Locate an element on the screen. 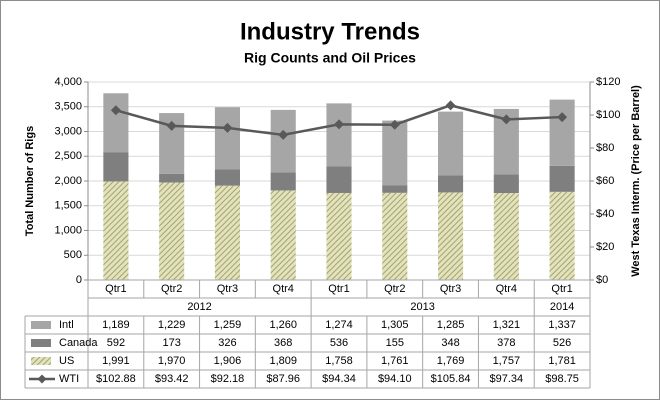 The width and height of the screenshot is (660, 400). table-value: 536 is located at coordinates (339, 343).